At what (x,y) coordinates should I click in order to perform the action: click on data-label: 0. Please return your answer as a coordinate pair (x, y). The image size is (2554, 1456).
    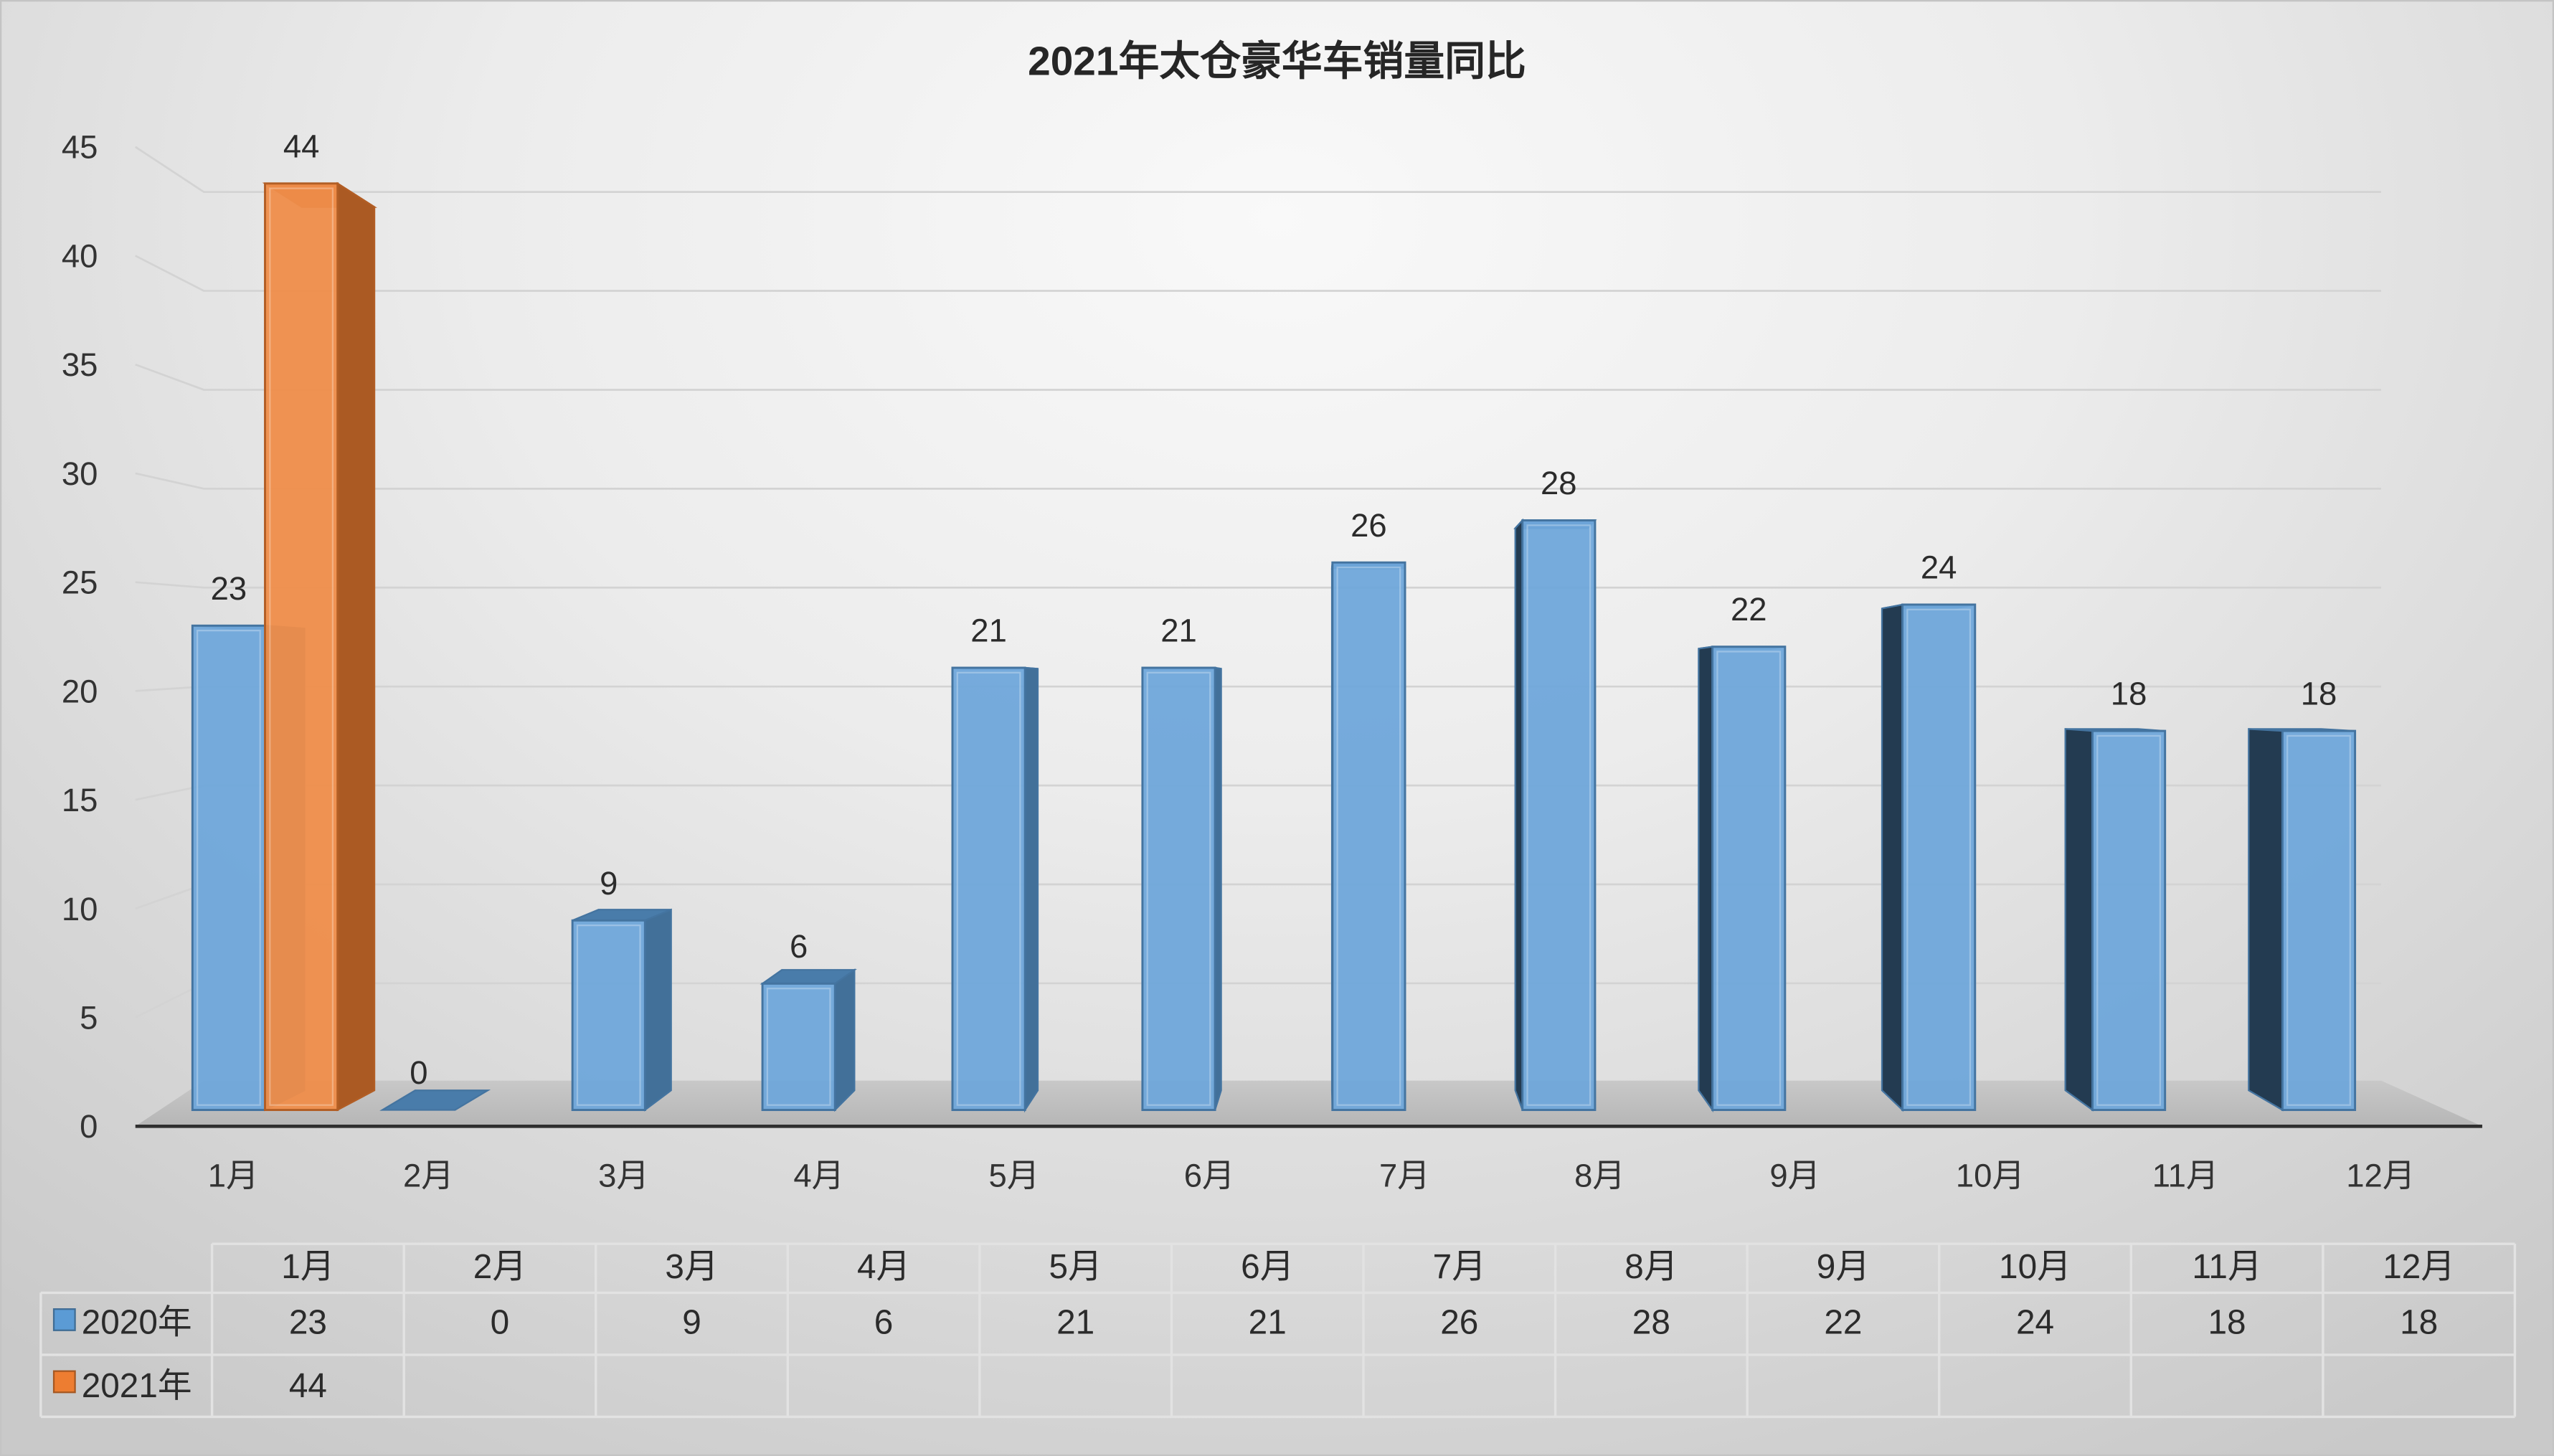
    Looking at the image, I should click on (418, 1072).